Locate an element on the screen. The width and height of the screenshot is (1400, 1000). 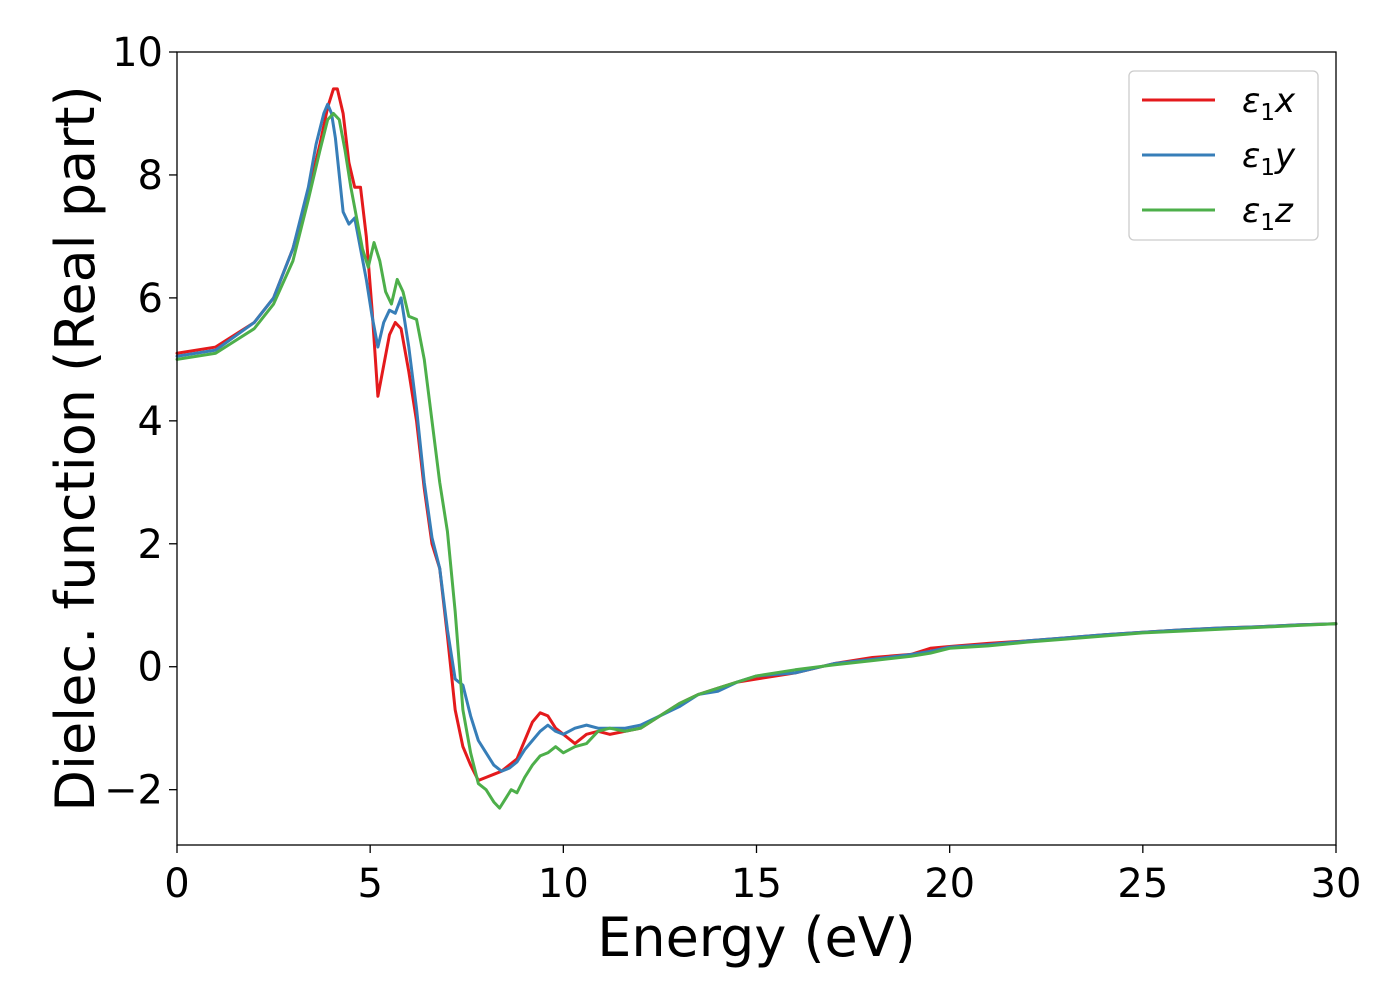
x-tick-label: 10 is located at coordinates (563, 884).